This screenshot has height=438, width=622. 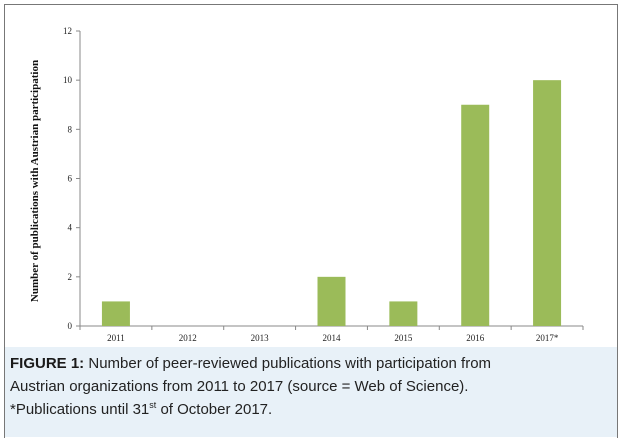 What do you see at coordinates (80, 409) in the screenshot?
I see `caption-line-3-pre: *Publications until 31` at bounding box center [80, 409].